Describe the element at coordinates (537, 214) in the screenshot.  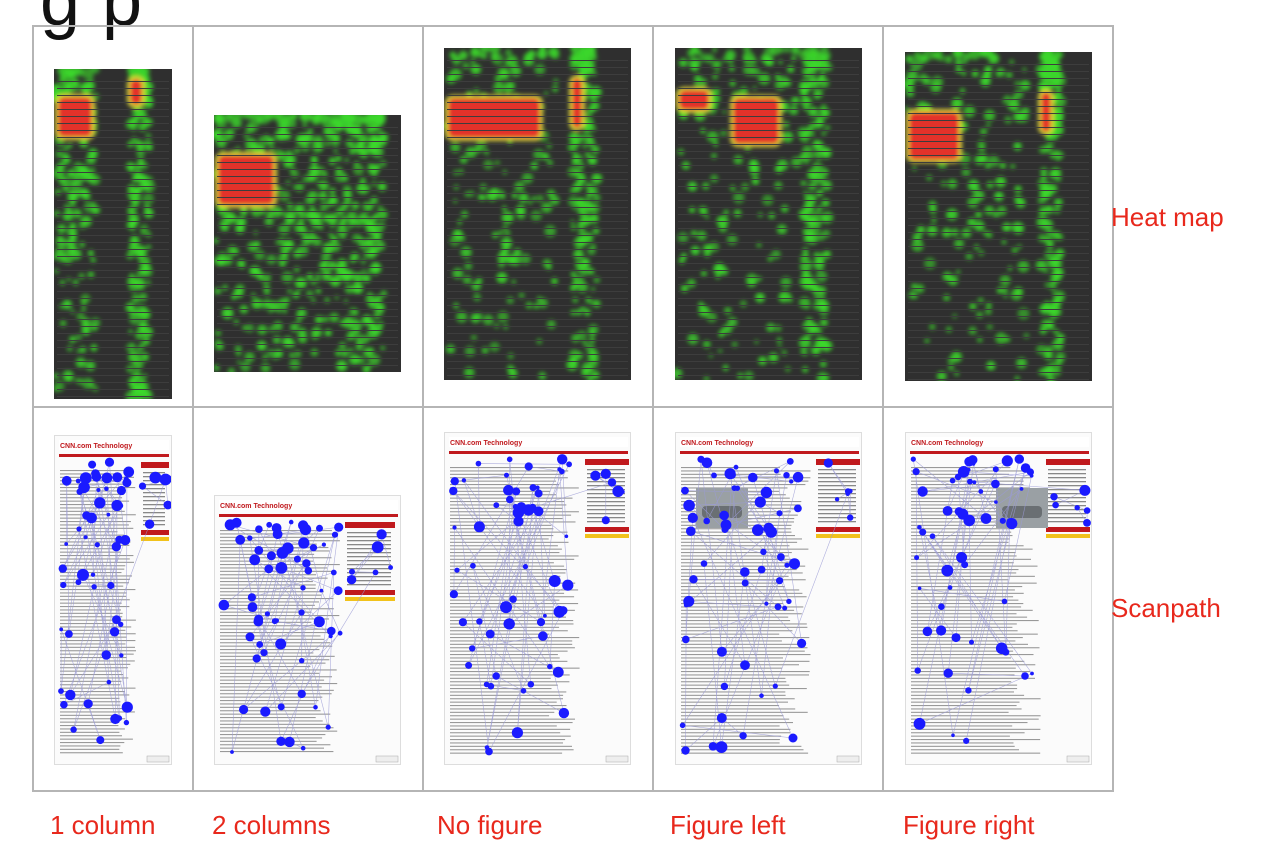
I see `heatmap-no-figure` at that location.